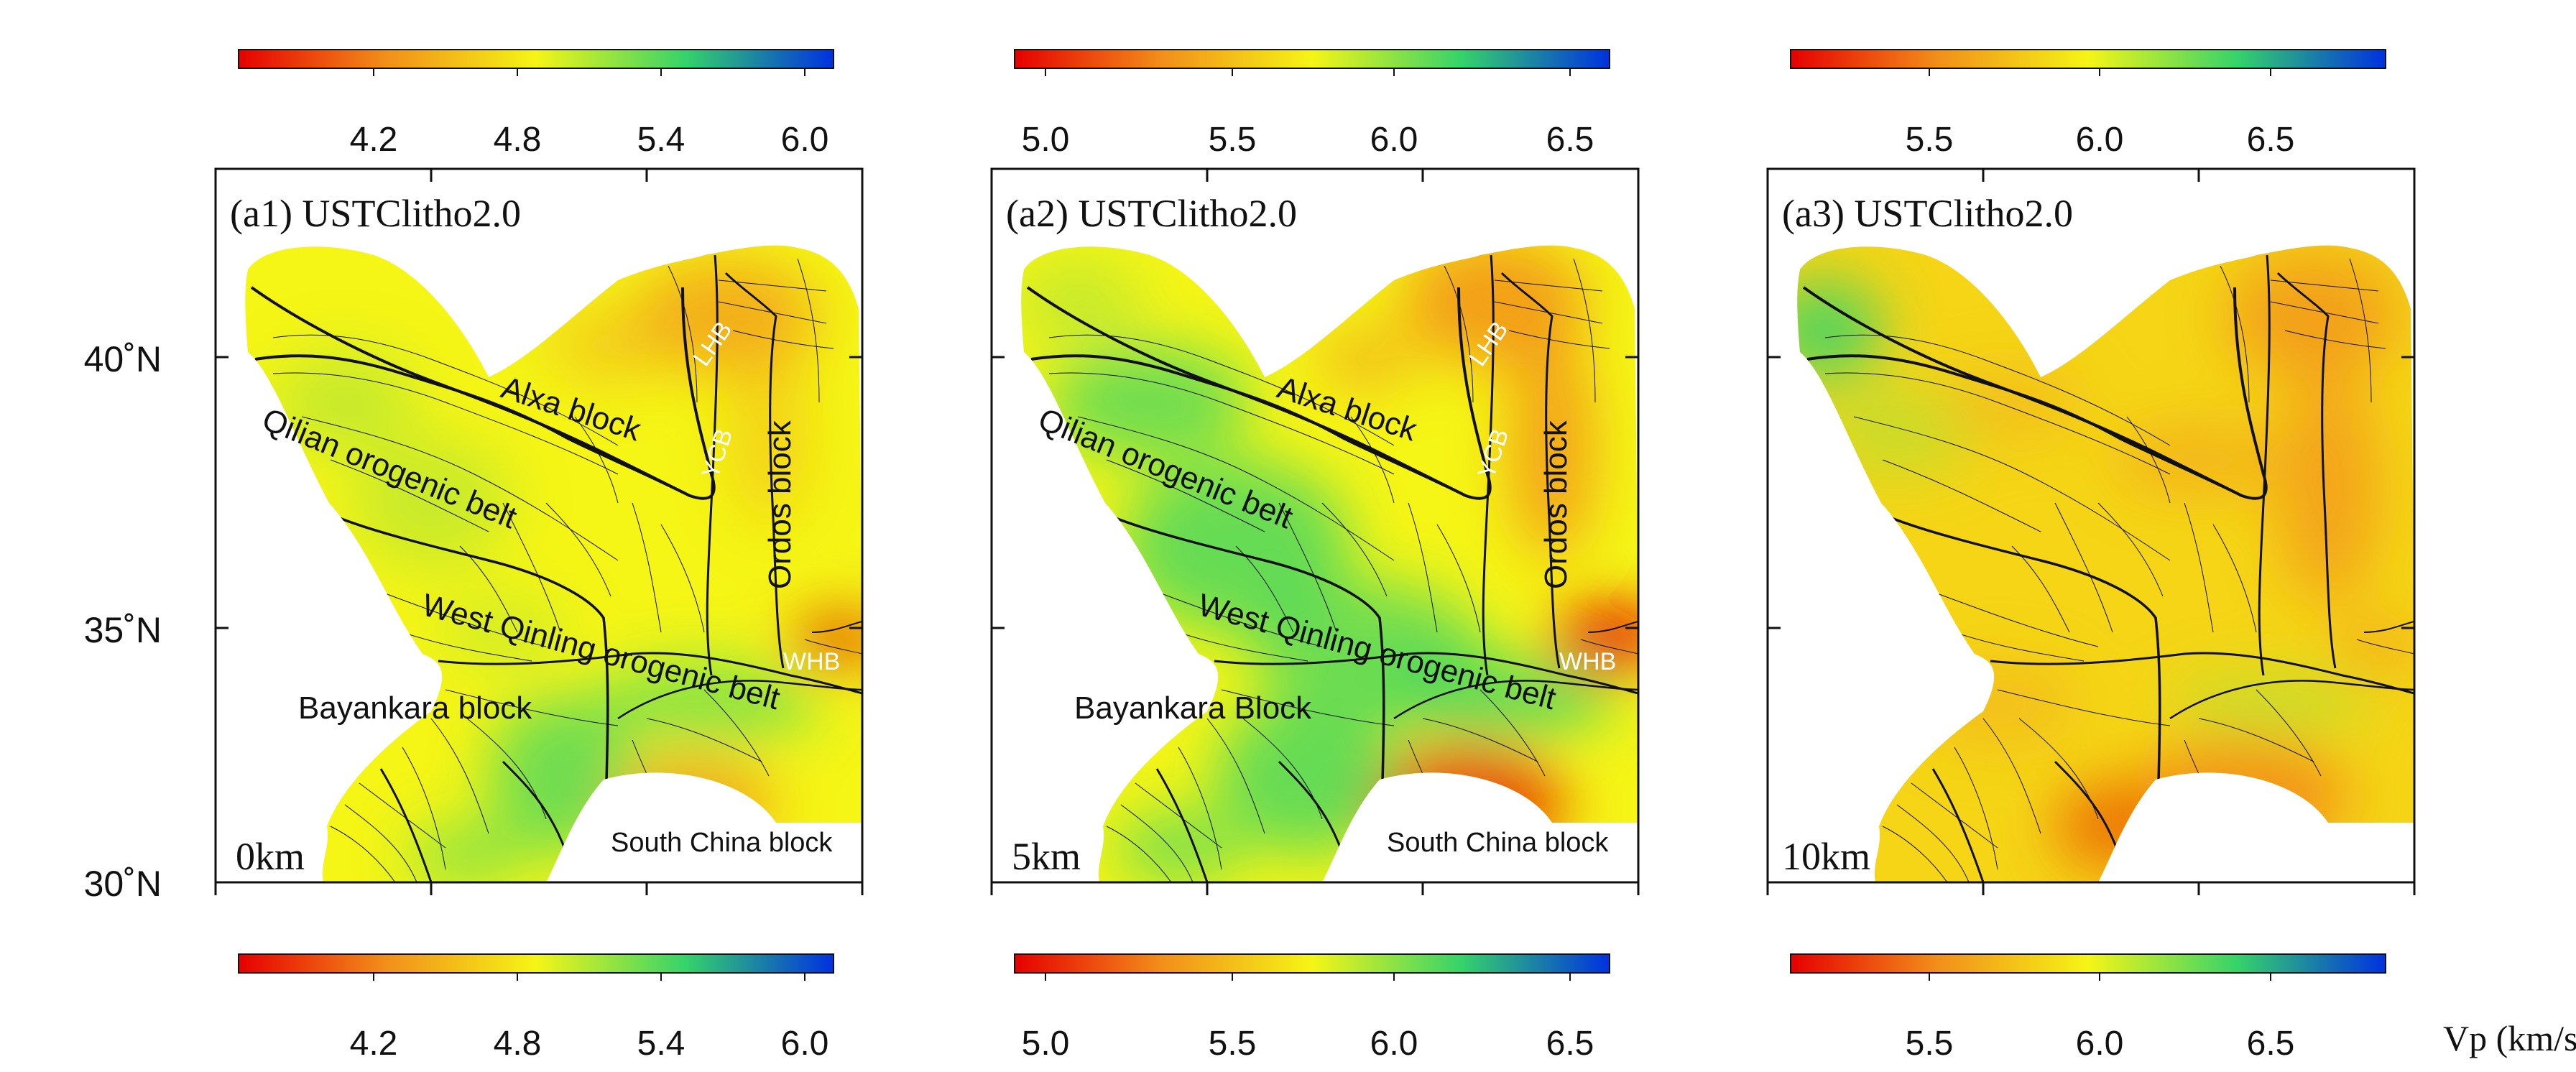  I want to click on depth-label-a1: 0km, so click(270, 857).